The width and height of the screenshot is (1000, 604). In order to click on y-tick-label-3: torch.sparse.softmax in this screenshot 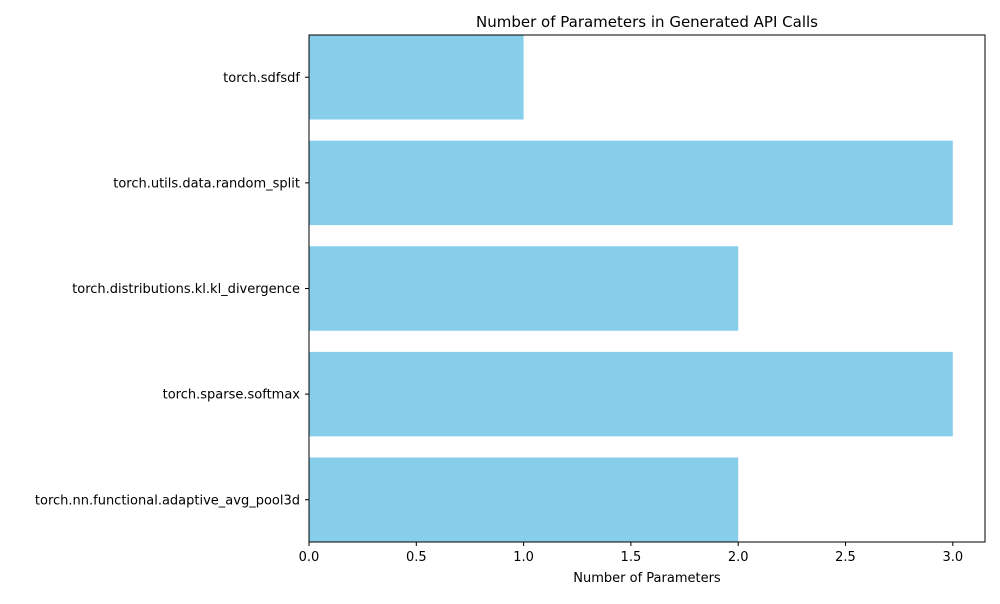, I will do `click(232, 395)`.